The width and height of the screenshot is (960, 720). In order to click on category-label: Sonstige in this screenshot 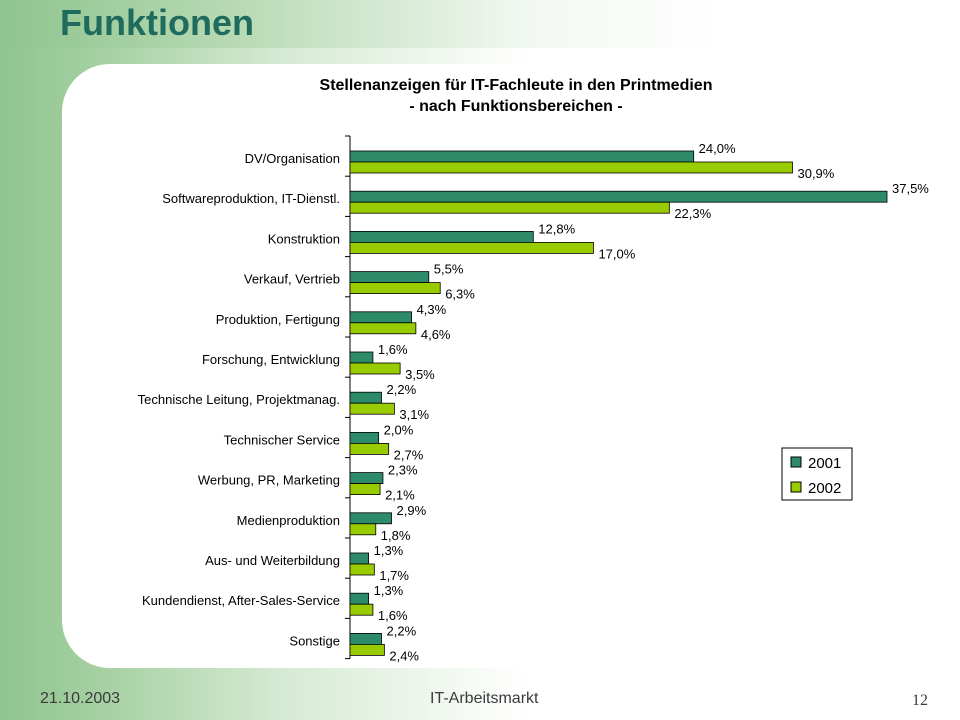, I will do `click(314, 640)`.